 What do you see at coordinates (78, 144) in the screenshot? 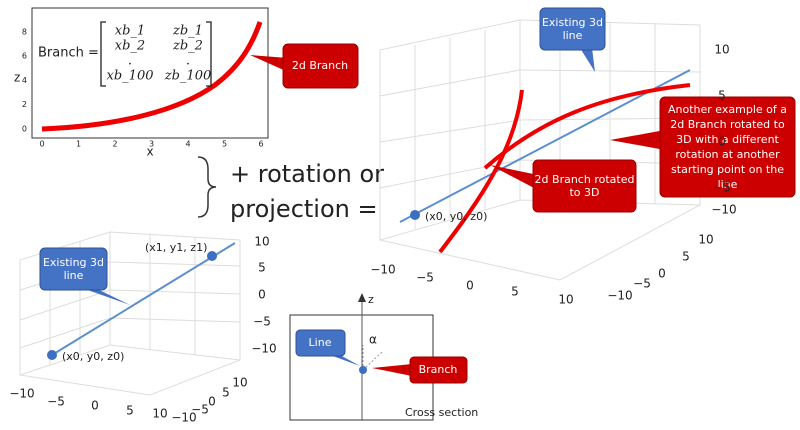
I see `x-tick-label: 1` at bounding box center [78, 144].